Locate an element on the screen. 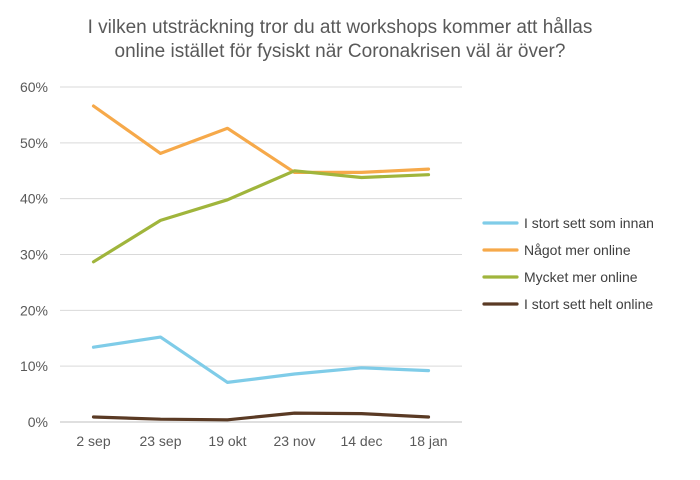 The width and height of the screenshot is (700, 480). x-tick-label: 23 sep is located at coordinates (160, 441).